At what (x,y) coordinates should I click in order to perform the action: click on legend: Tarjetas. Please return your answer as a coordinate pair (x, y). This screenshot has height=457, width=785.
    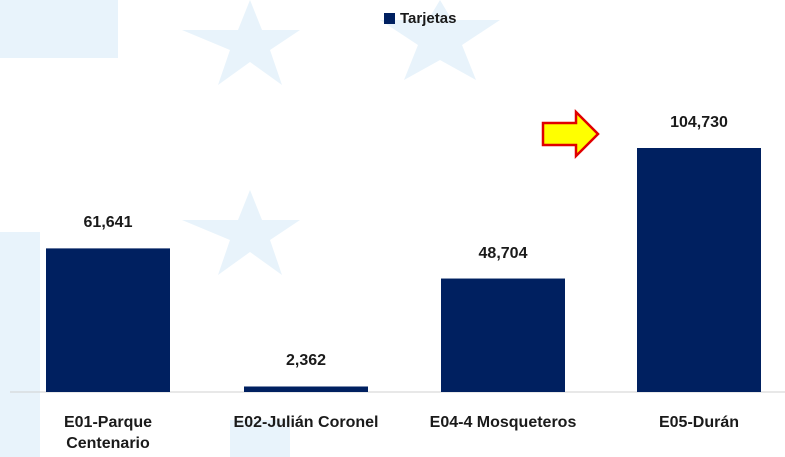
    Looking at the image, I should click on (420, 18).